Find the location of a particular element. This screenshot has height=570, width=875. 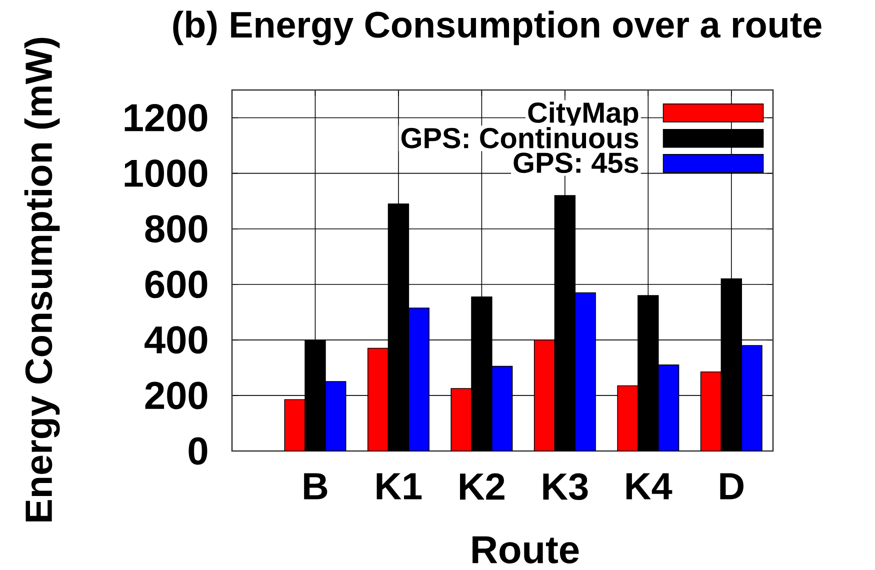

y-tick-label: 600 is located at coordinates (176, 284).